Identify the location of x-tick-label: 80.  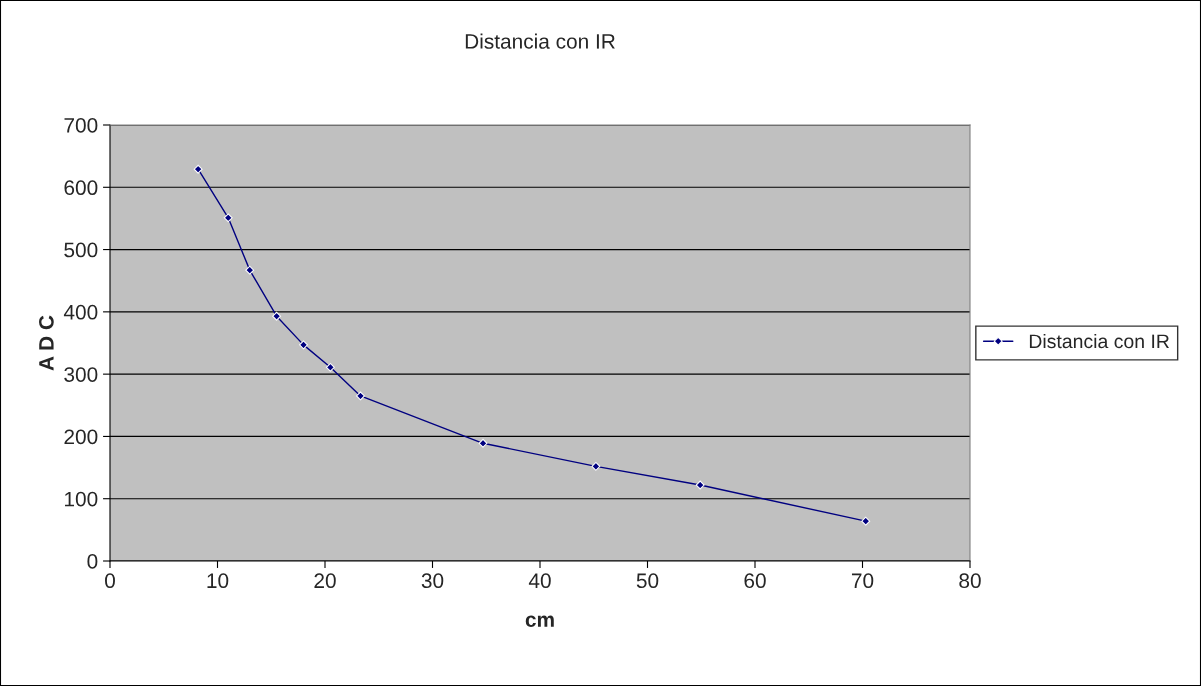
(970, 581).